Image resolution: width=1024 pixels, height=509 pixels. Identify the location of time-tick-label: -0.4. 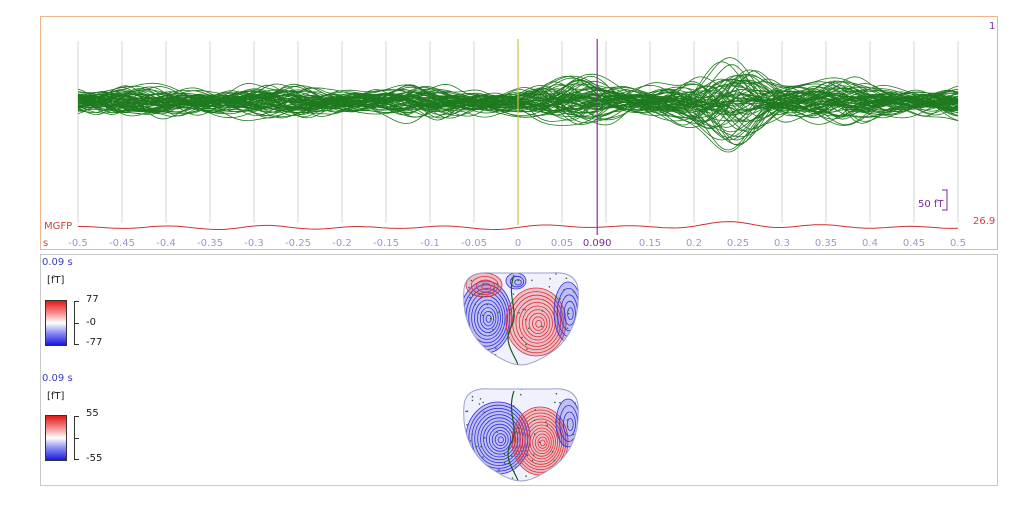
(166, 243).